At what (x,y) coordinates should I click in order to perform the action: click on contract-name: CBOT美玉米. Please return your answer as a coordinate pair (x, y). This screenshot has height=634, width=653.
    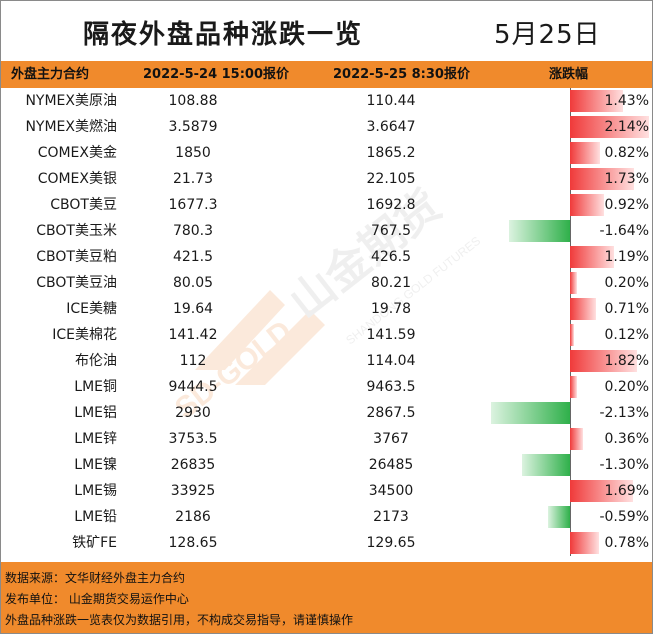
    Looking at the image, I should click on (76, 231).